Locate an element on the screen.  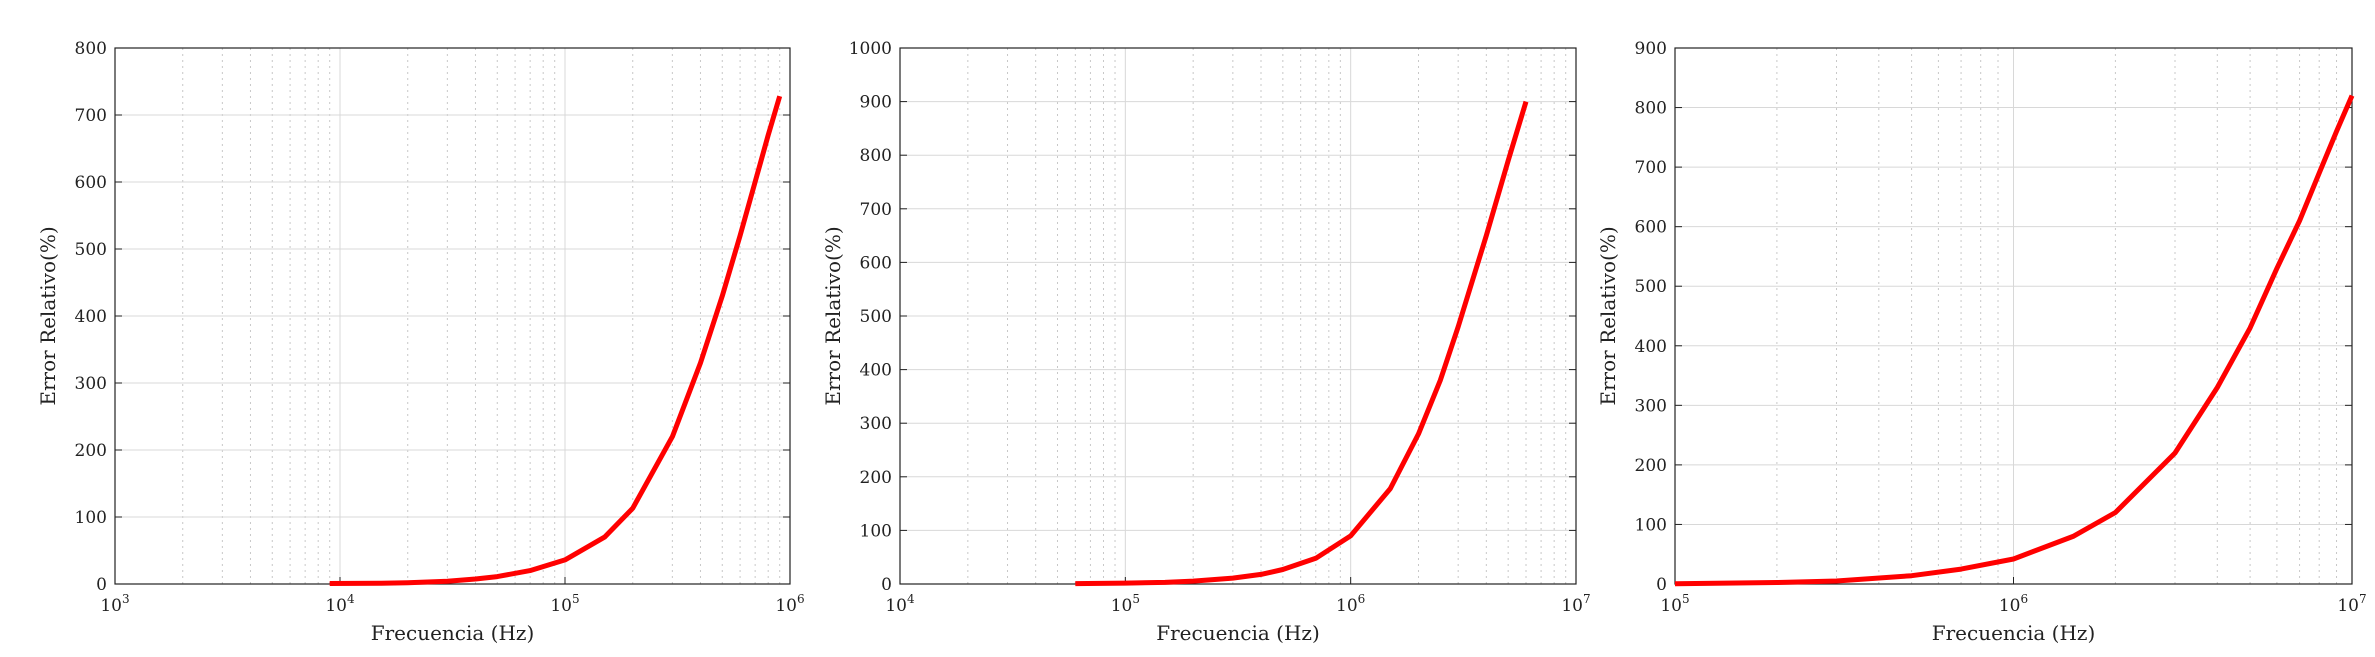
x-tick-label: 10³ is located at coordinates (114, 604).